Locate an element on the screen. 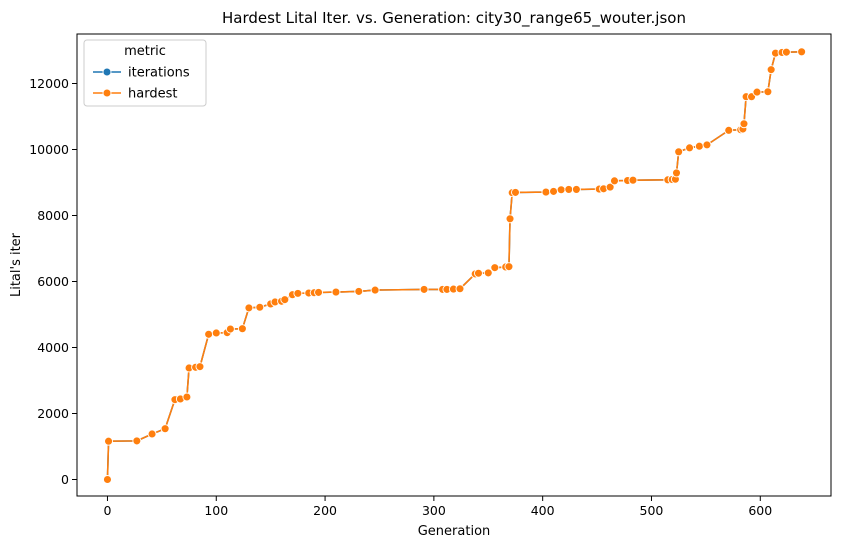  y-tick-label: 0 is located at coordinates (65, 479).